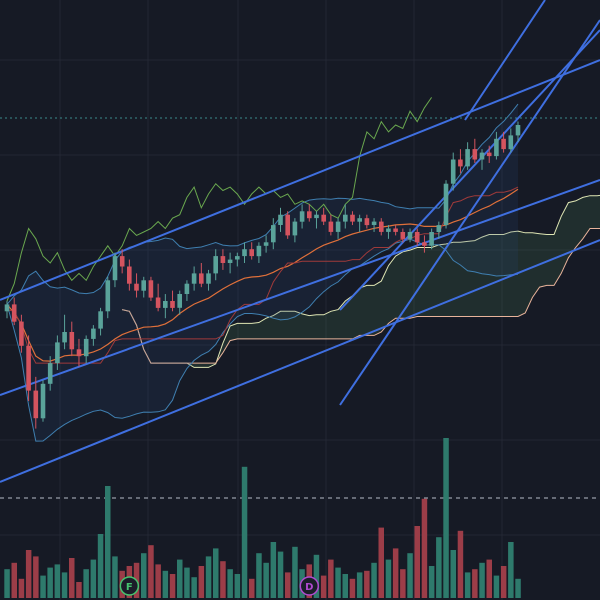 The width and height of the screenshot is (600, 600). I want to click on event-badge-circle, so click(129, 586).